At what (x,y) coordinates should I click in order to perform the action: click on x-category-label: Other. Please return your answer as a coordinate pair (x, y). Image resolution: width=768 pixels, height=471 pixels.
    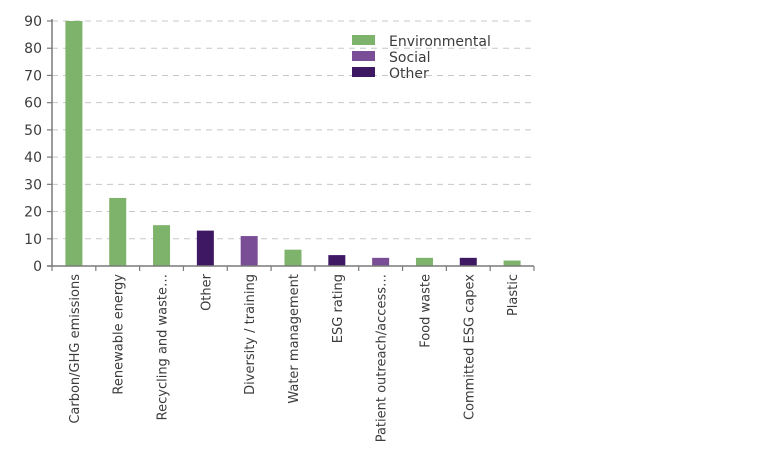
    Looking at the image, I should click on (206, 292).